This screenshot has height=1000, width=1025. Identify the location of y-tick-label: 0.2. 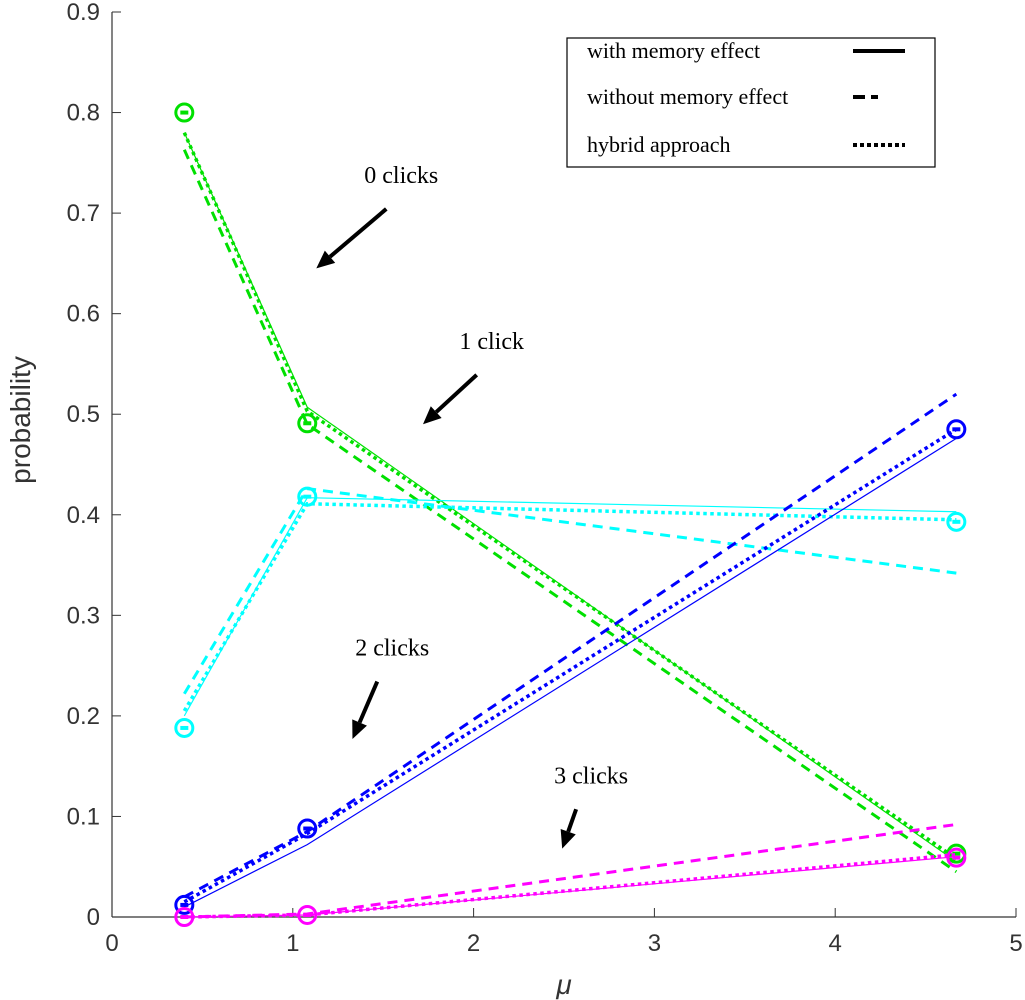
(83, 716).